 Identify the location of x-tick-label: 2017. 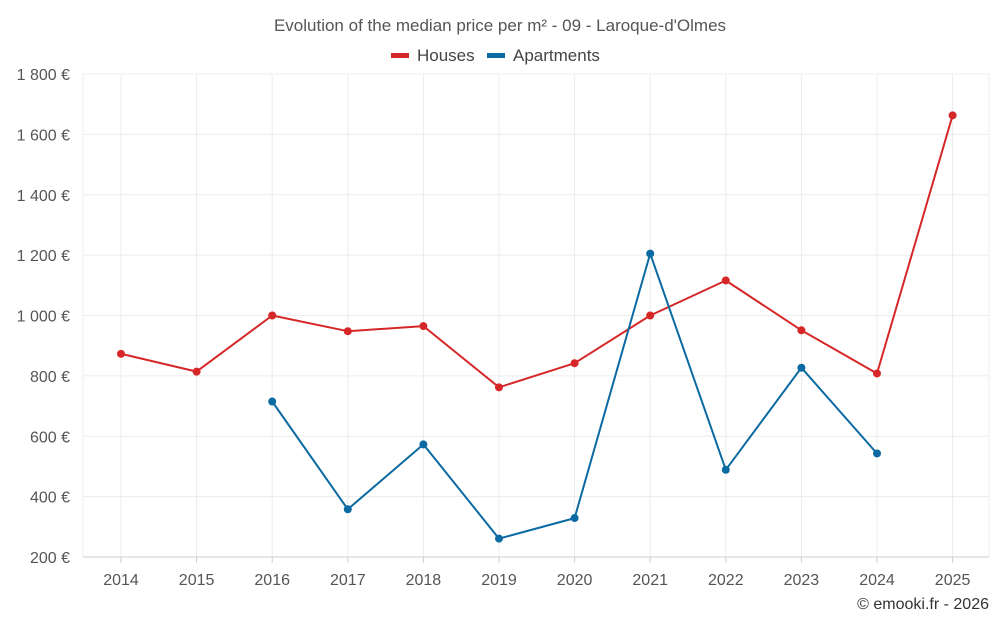
(348, 580).